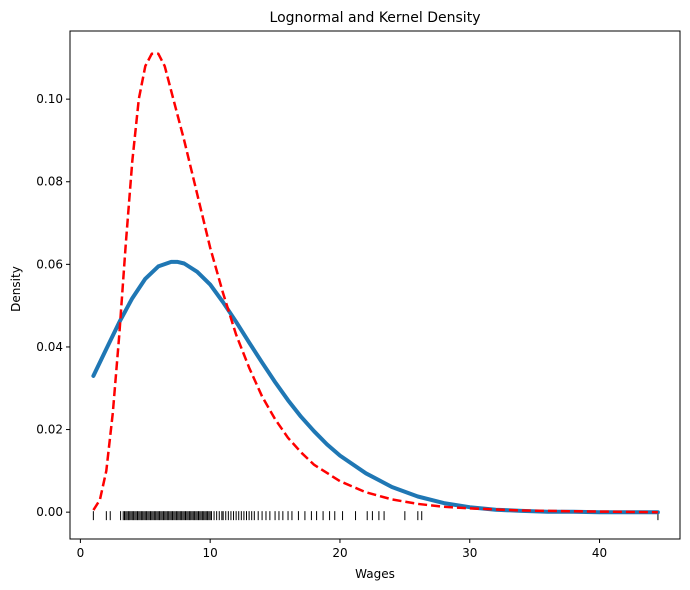 This screenshot has width=690, height=590. I want to click on x-tick-label: 40, so click(599, 553).